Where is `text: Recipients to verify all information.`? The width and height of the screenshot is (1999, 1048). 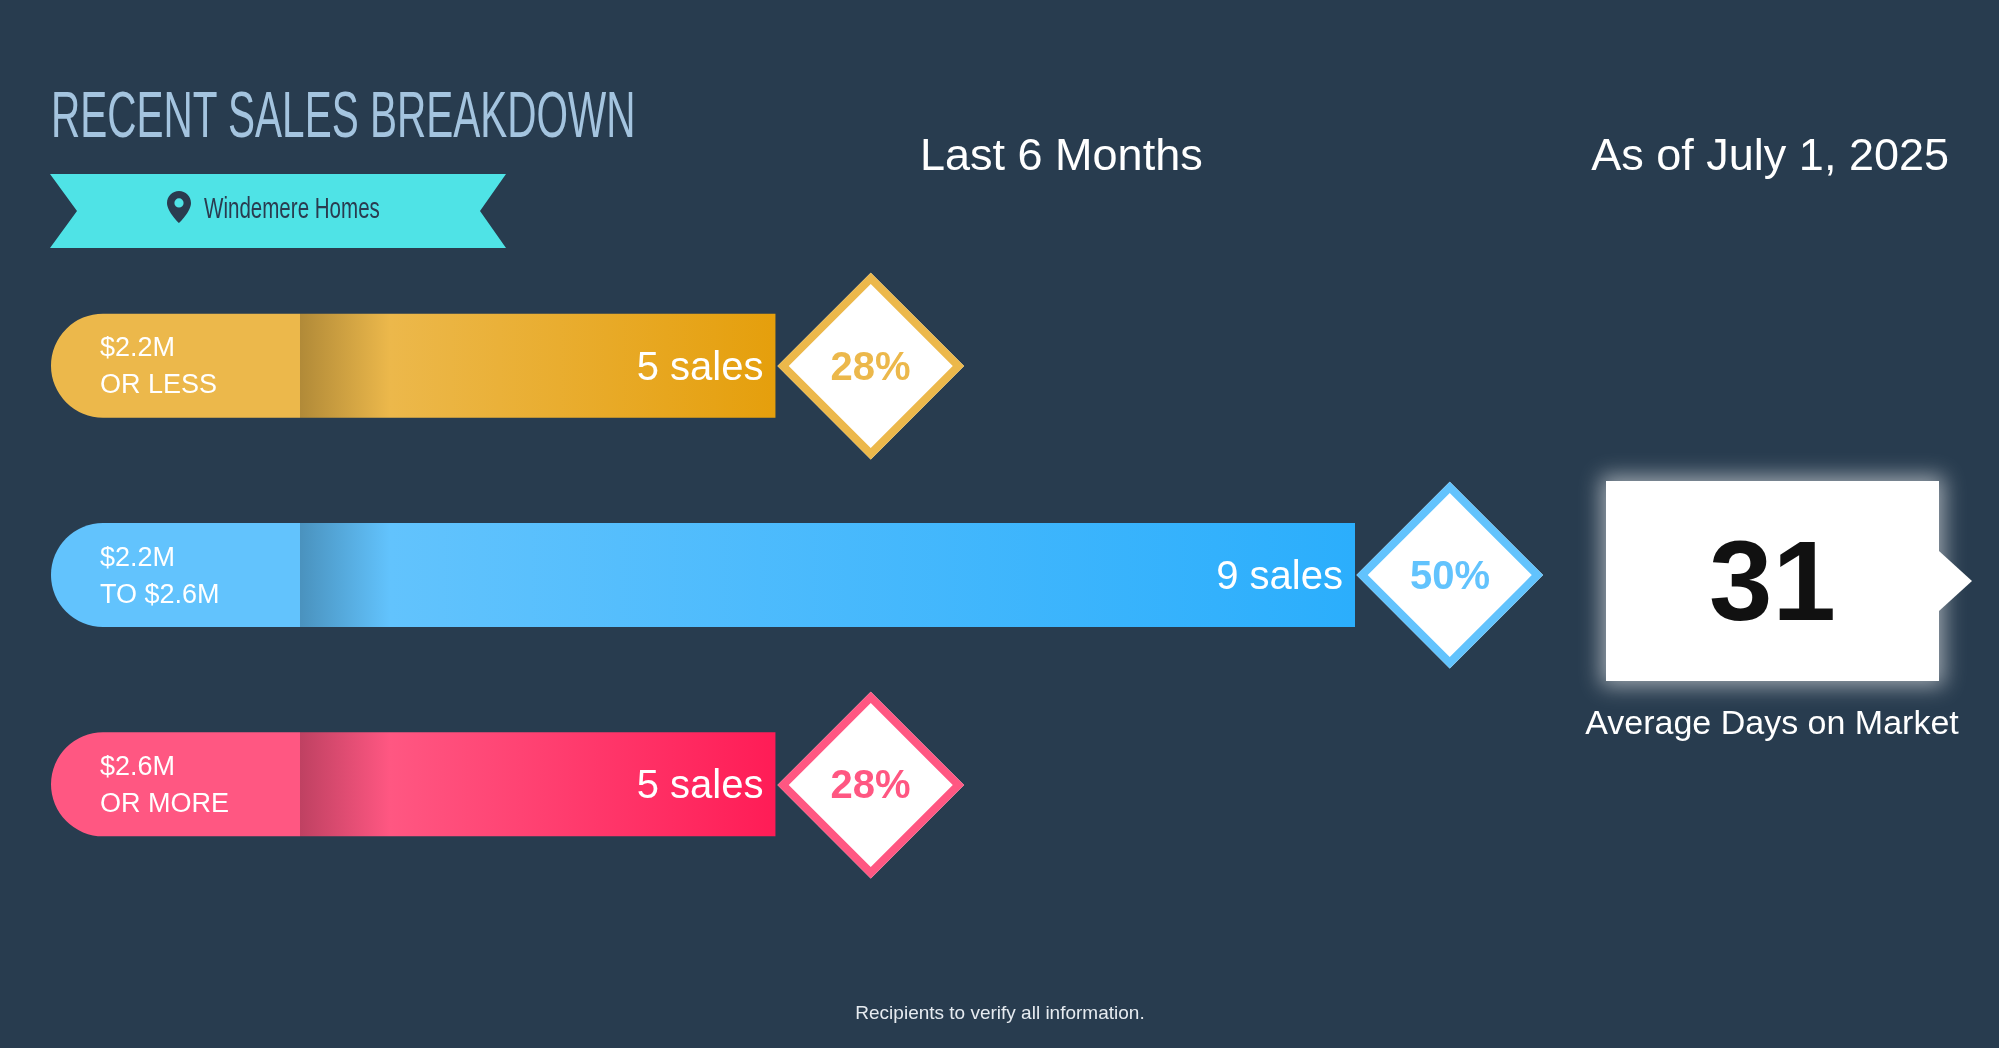
text: Recipients to verify all information. is located at coordinates (1000, 1012).